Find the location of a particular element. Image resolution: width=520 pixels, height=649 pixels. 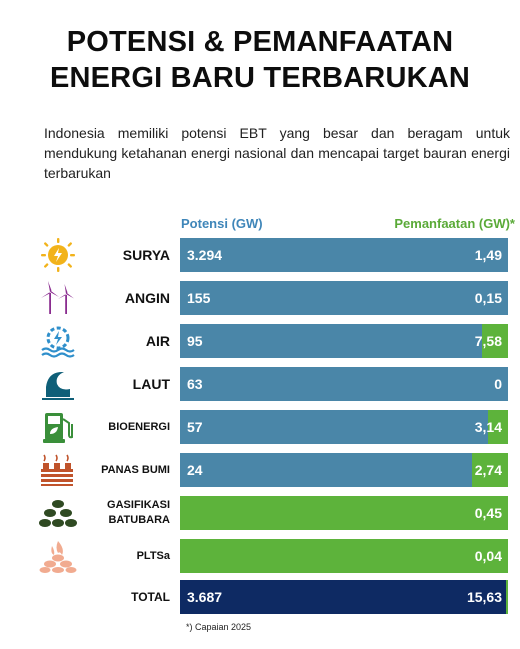

energy-row-gasifikasi-batubara: GASIFIKASI BATUBARA 0,45 is located at coordinates (260, 513).